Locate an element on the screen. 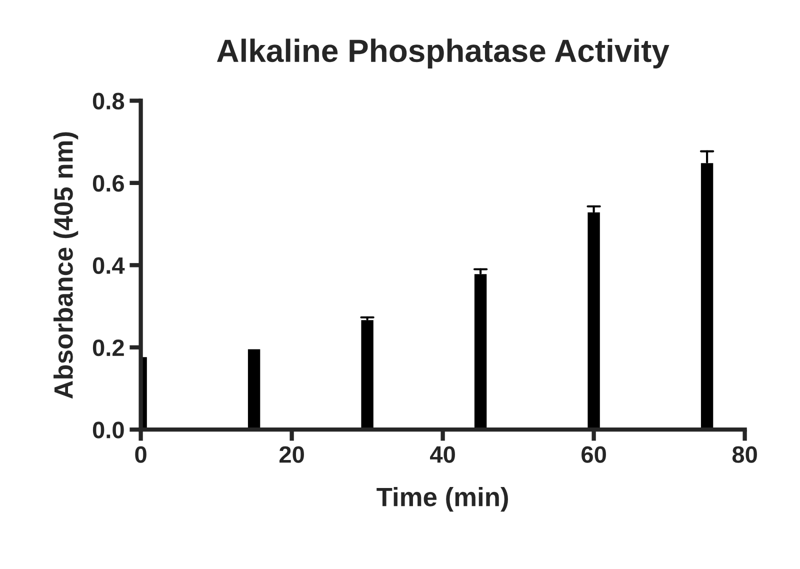 Image resolution: width=800 pixels, height=569 pixels. y-tick-label: 0.8 is located at coordinates (108, 101).